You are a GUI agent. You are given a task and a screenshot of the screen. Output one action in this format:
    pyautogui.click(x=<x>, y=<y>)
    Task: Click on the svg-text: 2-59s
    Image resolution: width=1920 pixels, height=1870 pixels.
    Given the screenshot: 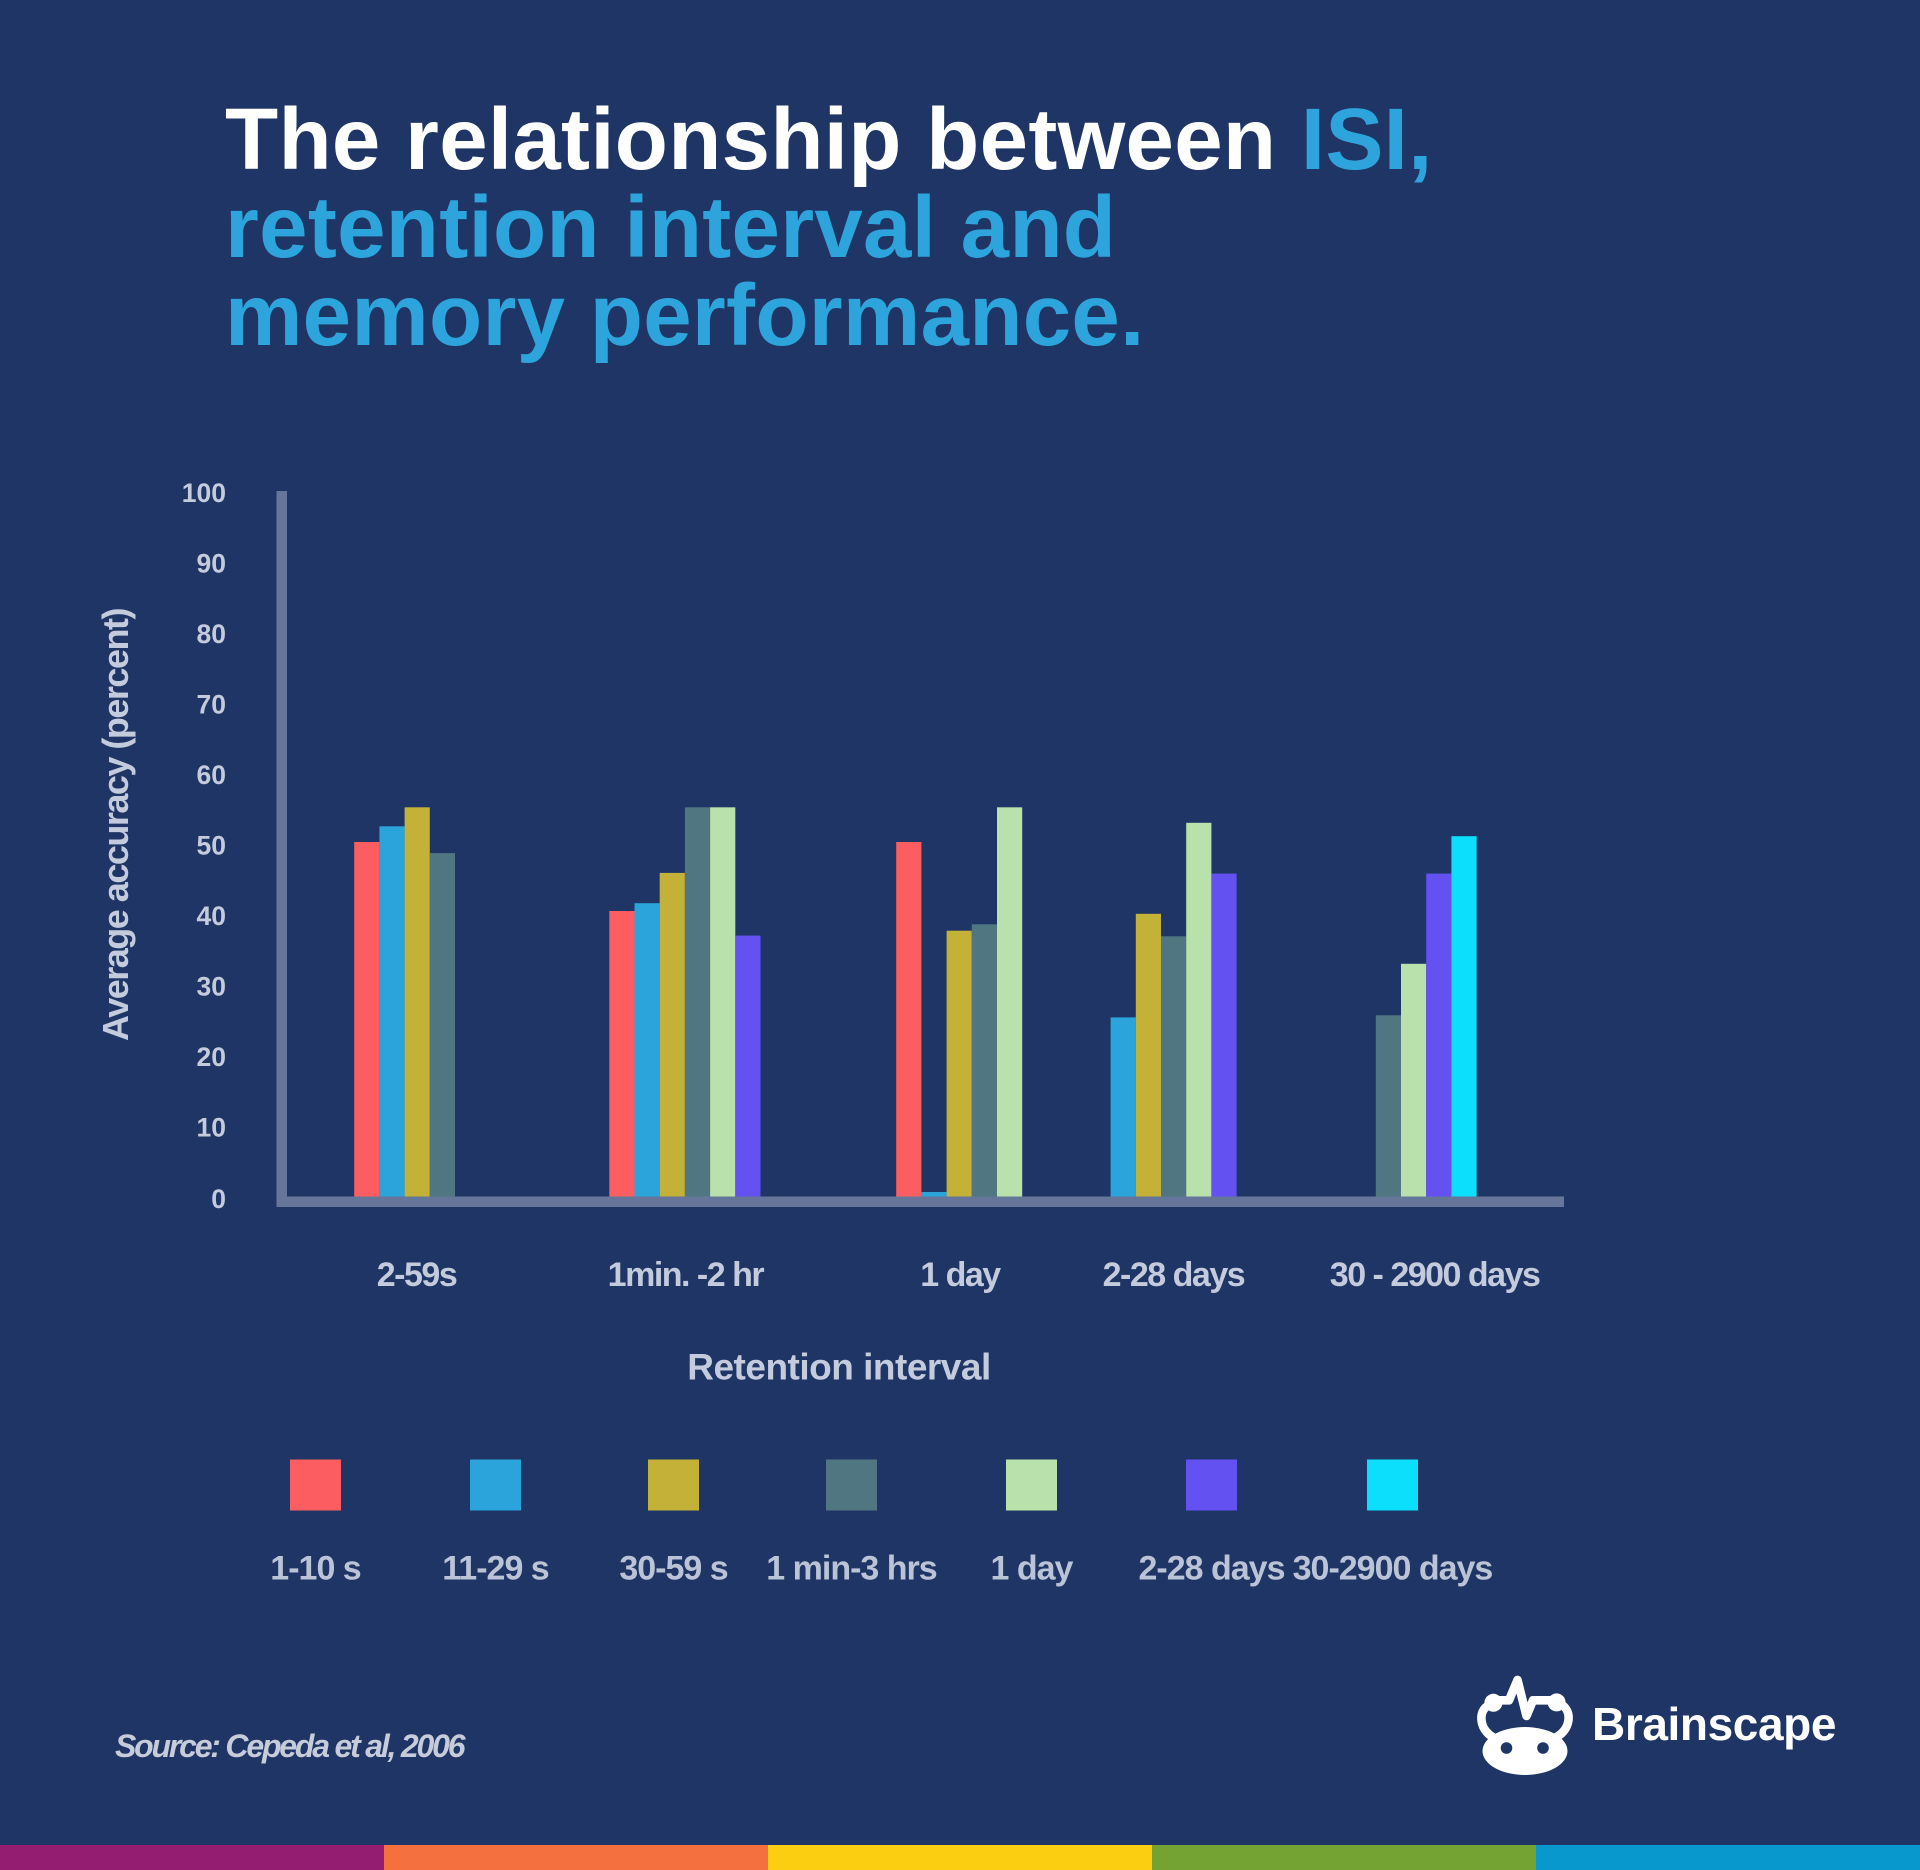 What is the action you would take?
    pyautogui.click(x=417, y=1275)
    